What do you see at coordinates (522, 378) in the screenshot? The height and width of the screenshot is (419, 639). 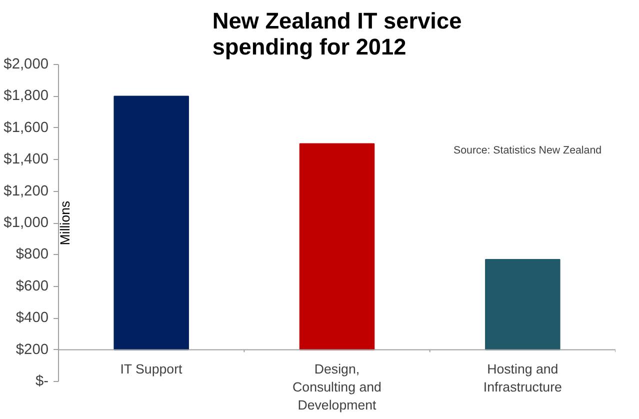 I see `x-tick-label: Hosting and Infrastructure` at bounding box center [522, 378].